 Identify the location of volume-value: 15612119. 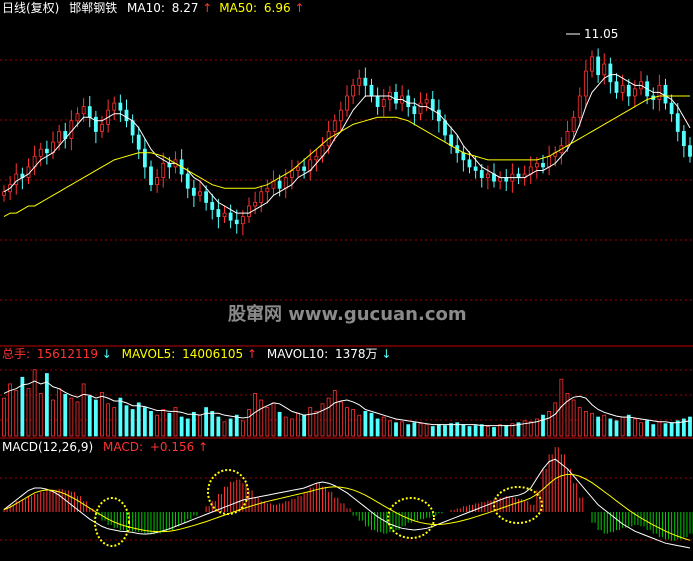
(67, 354).